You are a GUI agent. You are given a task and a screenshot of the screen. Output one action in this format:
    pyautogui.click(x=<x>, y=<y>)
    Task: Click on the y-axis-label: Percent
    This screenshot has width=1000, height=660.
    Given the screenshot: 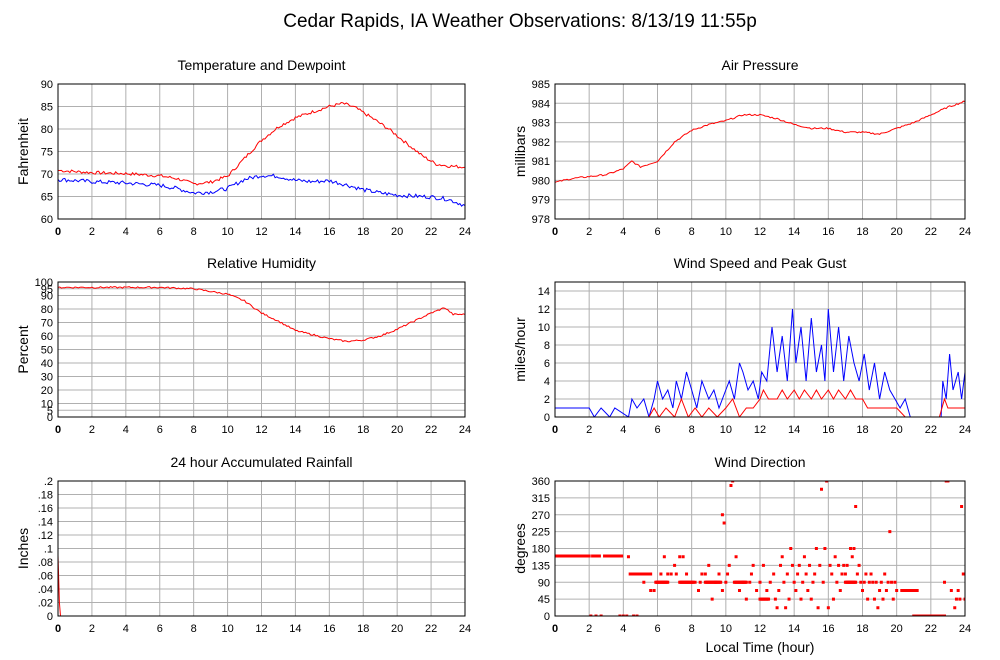 What is the action you would take?
    pyautogui.click(x=23, y=349)
    